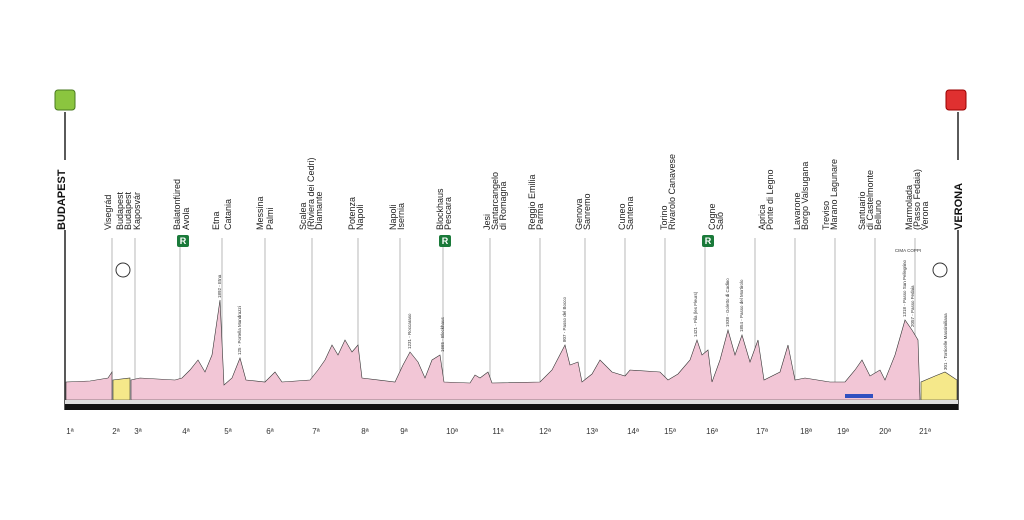  Describe the element at coordinates (532, 202) in the screenshot. I see `city-label: Reggio Emilia` at that location.